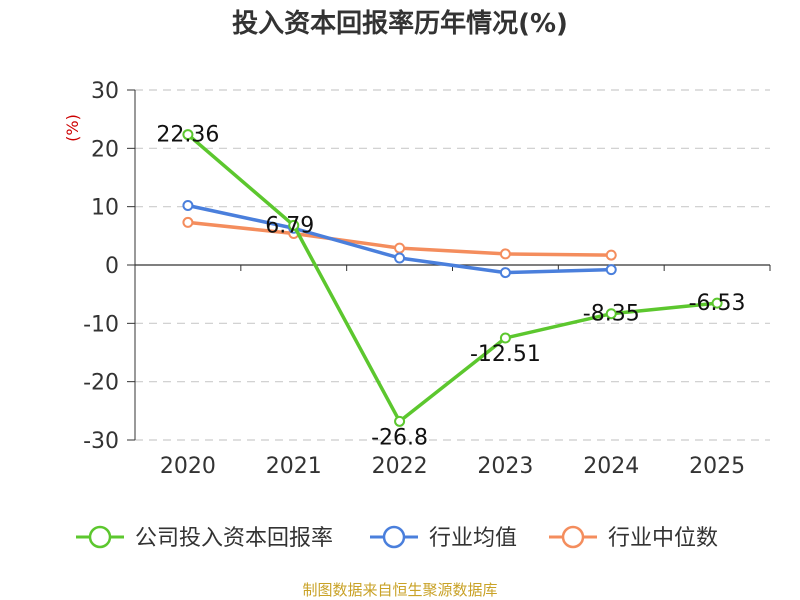 Image resolution: width=800 pixels, height=600 pixels. What do you see at coordinates (101, 324) in the screenshot?
I see `y-tick-label: -10` at bounding box center [101, 324].